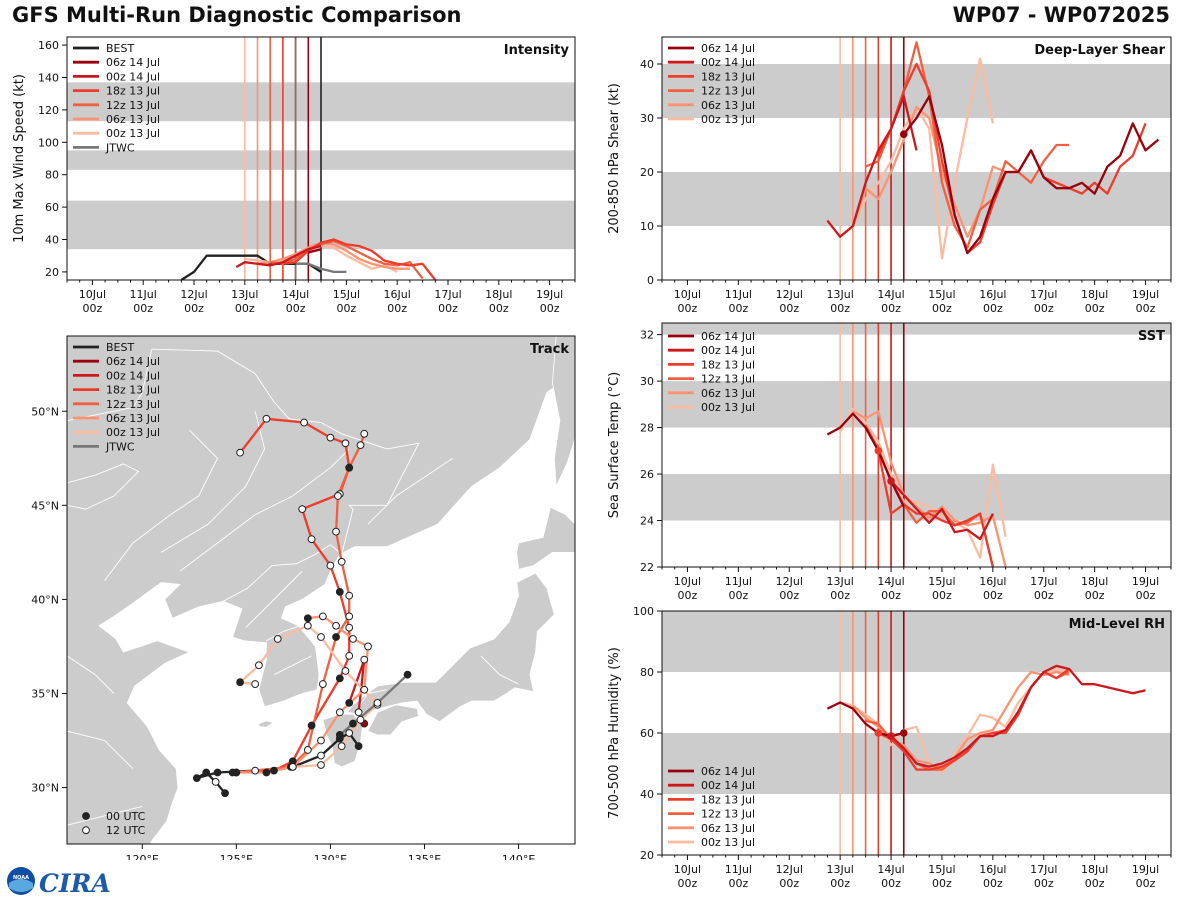 This screenshot has height=900, width=1200. I want to click on track-point-best, so click(255, 770).